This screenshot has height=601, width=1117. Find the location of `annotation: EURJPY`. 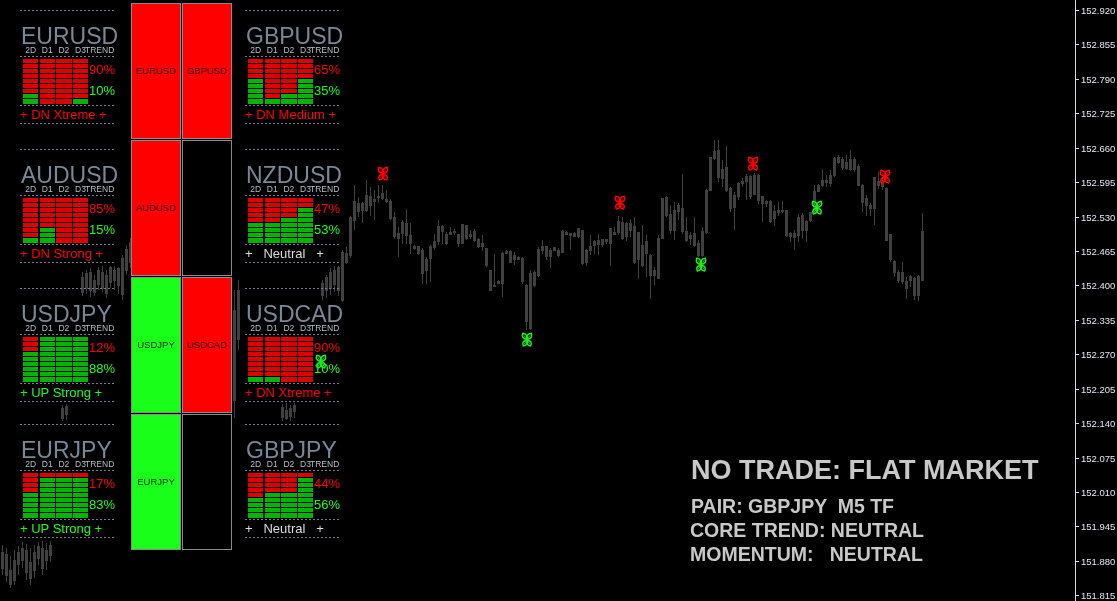

annotation: EURJPY is located at coordinates (156, 481).